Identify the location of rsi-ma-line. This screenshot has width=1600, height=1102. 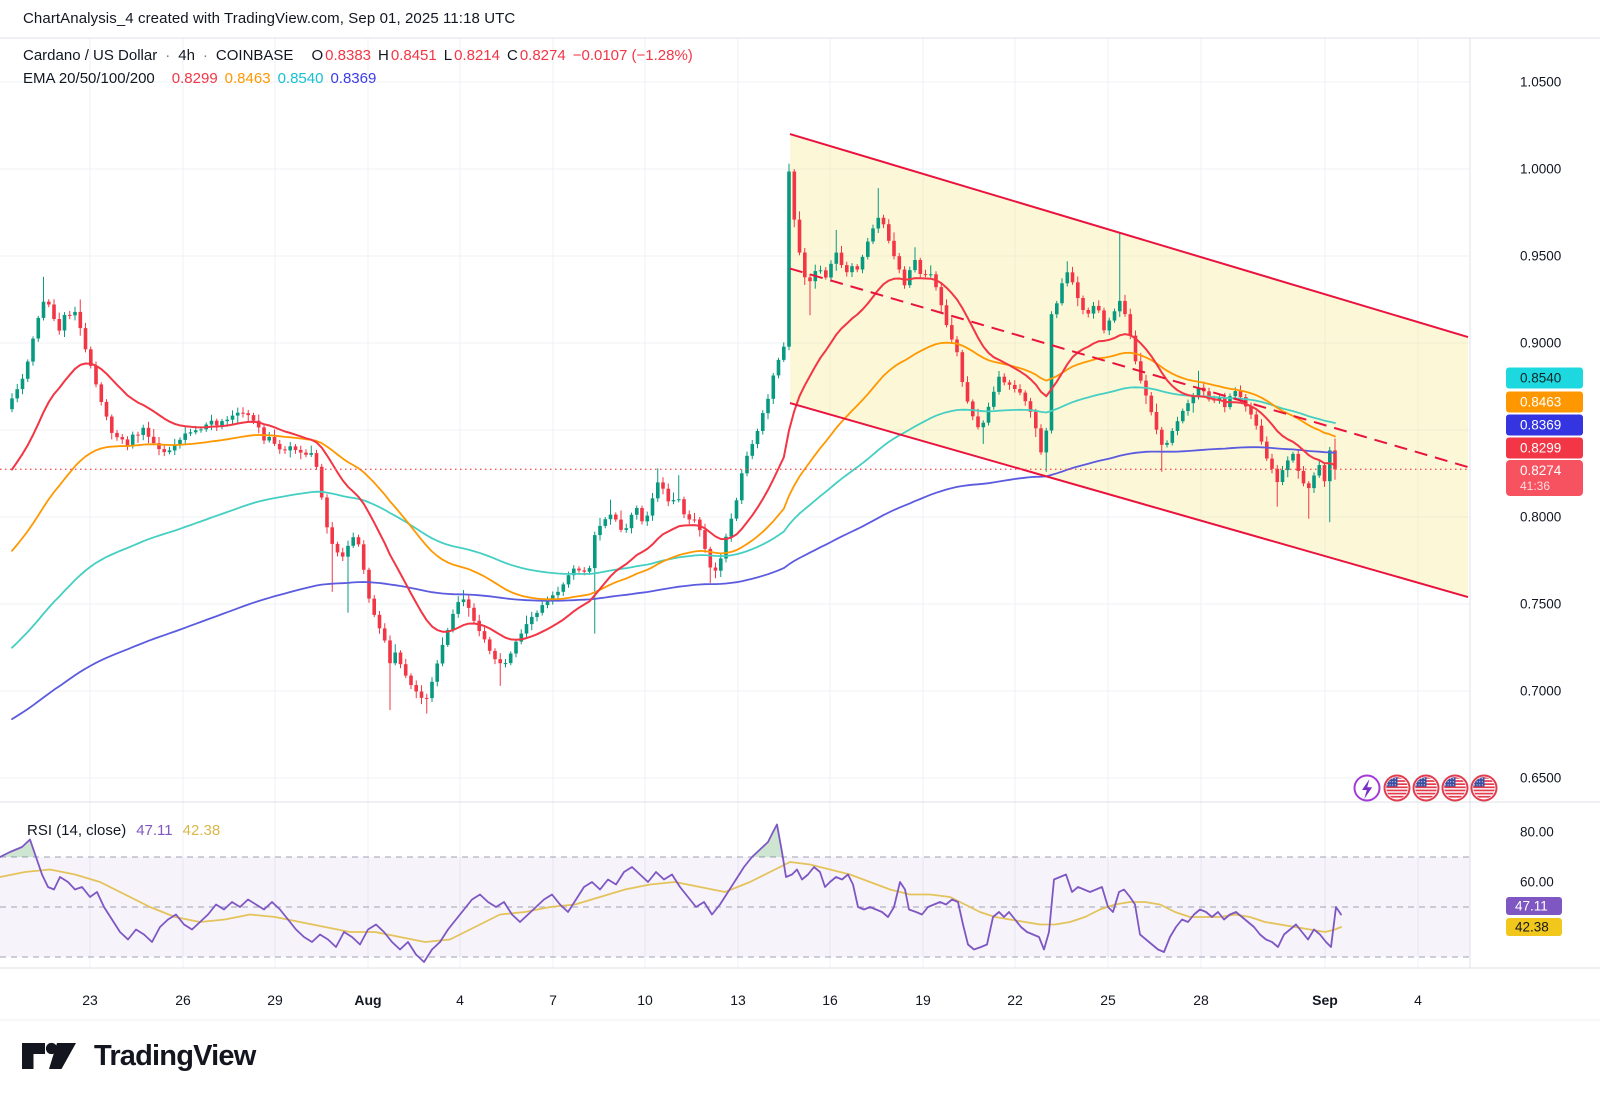
(671, 902).